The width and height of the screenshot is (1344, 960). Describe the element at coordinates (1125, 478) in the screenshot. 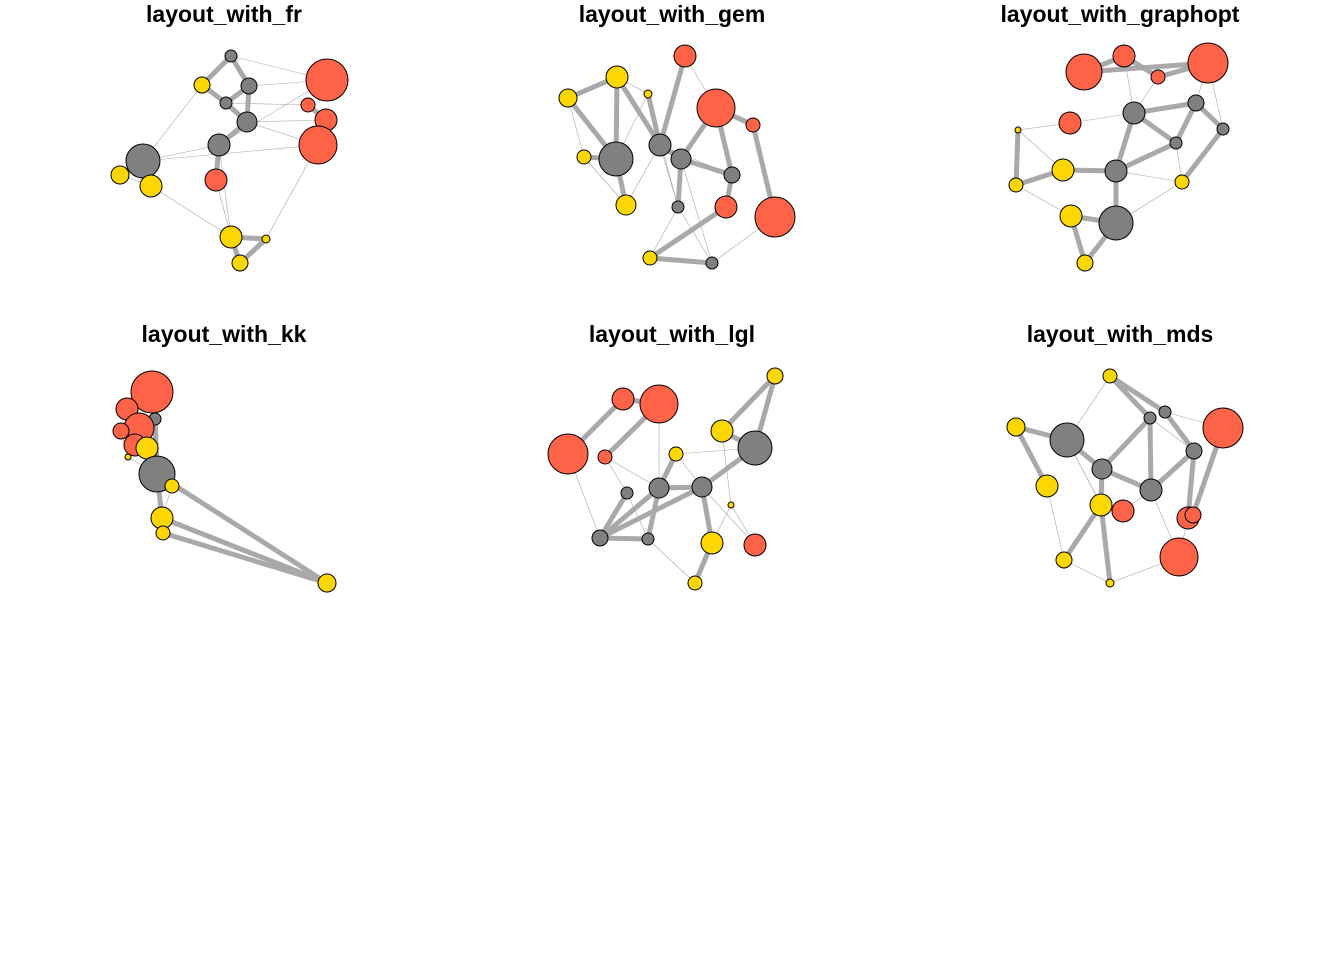

I see `network-panel-mds` at that location.